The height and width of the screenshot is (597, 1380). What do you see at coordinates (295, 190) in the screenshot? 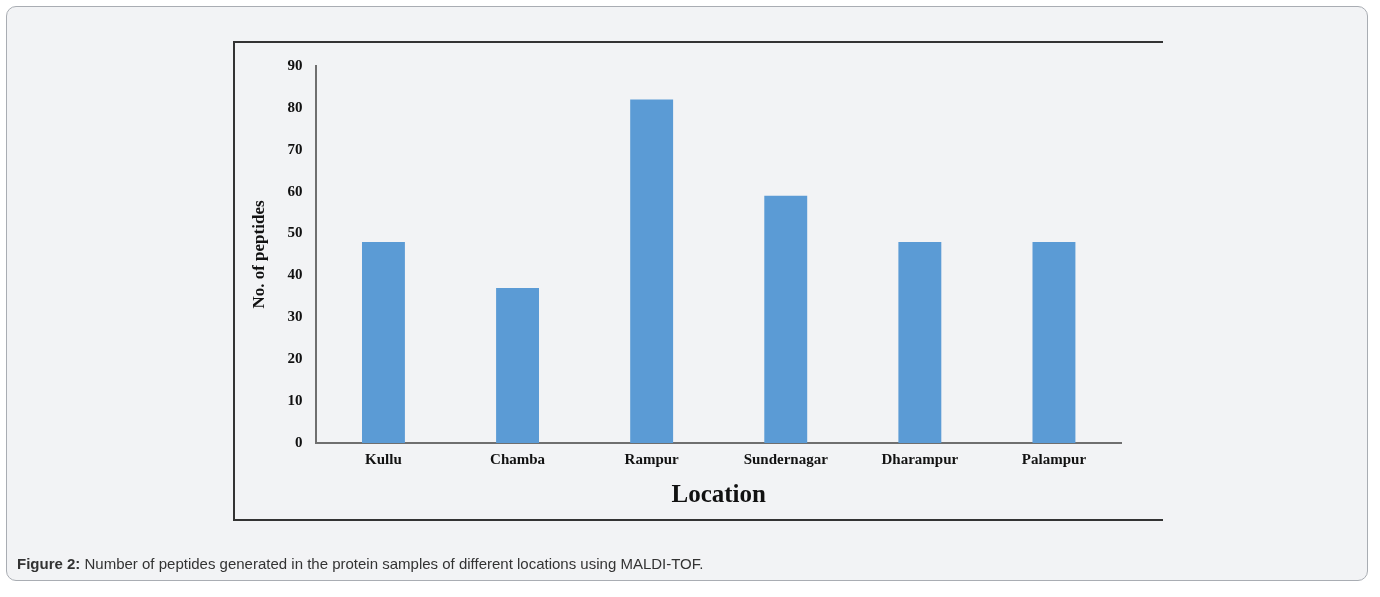
I see `y-tick-label: 60` at bounding box center [295, 190].